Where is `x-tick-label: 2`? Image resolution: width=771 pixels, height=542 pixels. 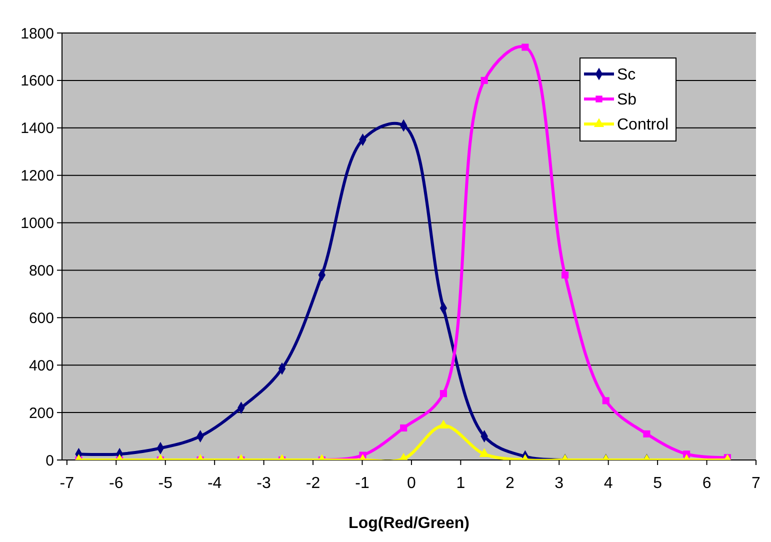
x-tick-label: 2 is located at coordinates (509, 483).